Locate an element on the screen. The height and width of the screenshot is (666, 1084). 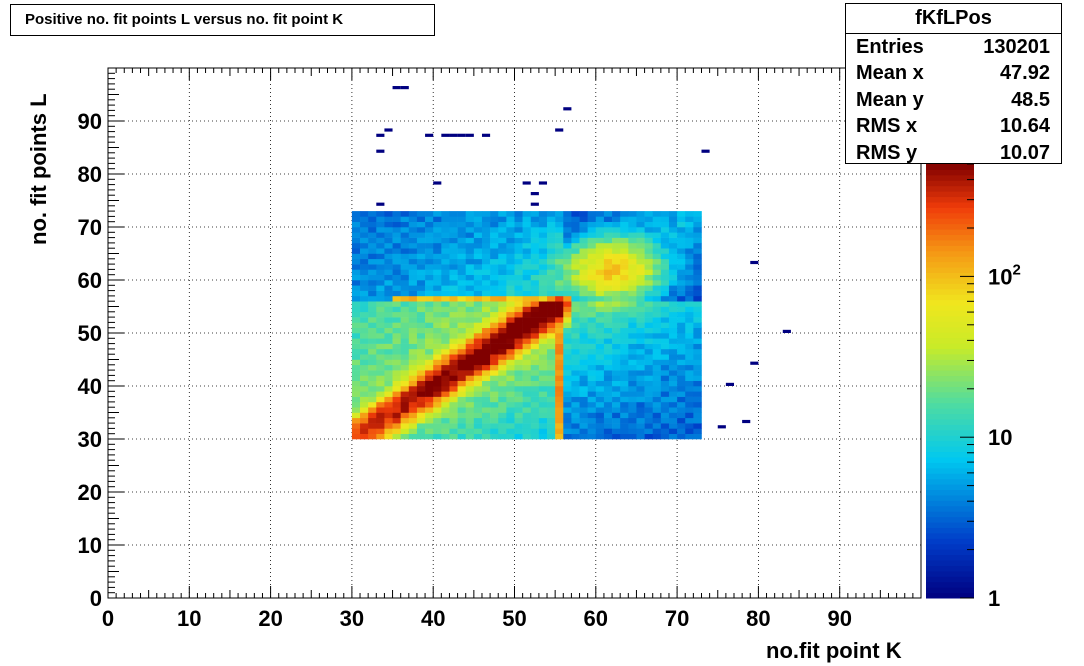
stats-name: fKfLPos is located at coordinates (953, 19).